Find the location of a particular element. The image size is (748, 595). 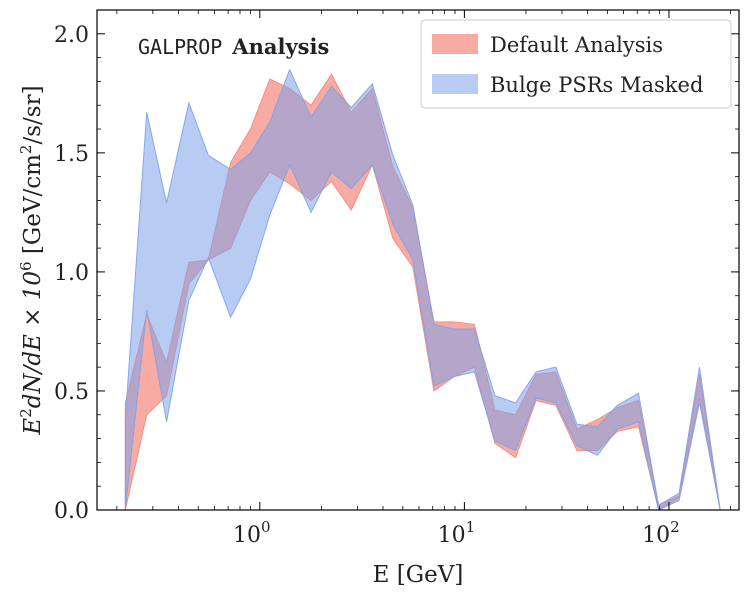

legend: Default Analysis Bulge PSRs Masked is located at coordinates (576, 64).